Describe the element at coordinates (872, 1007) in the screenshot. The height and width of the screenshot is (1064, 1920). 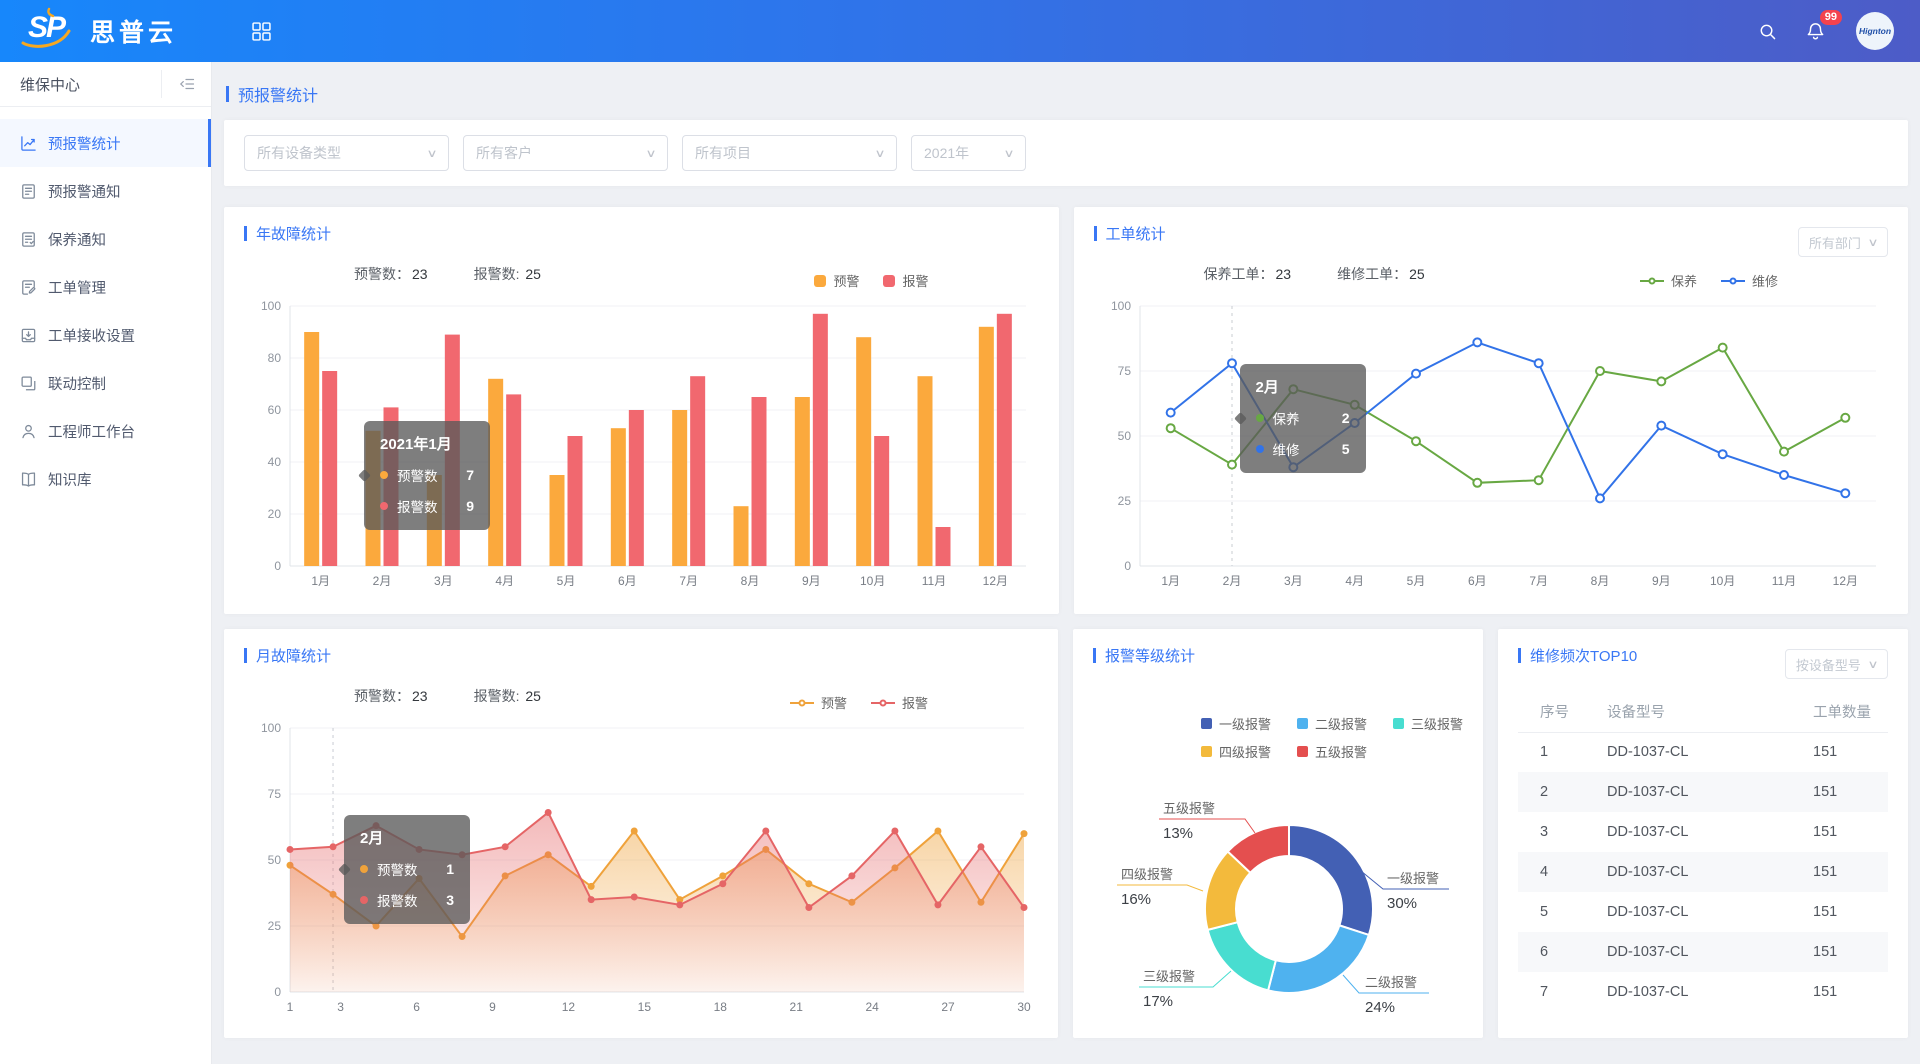
I see `svg-text: 24` at that location.